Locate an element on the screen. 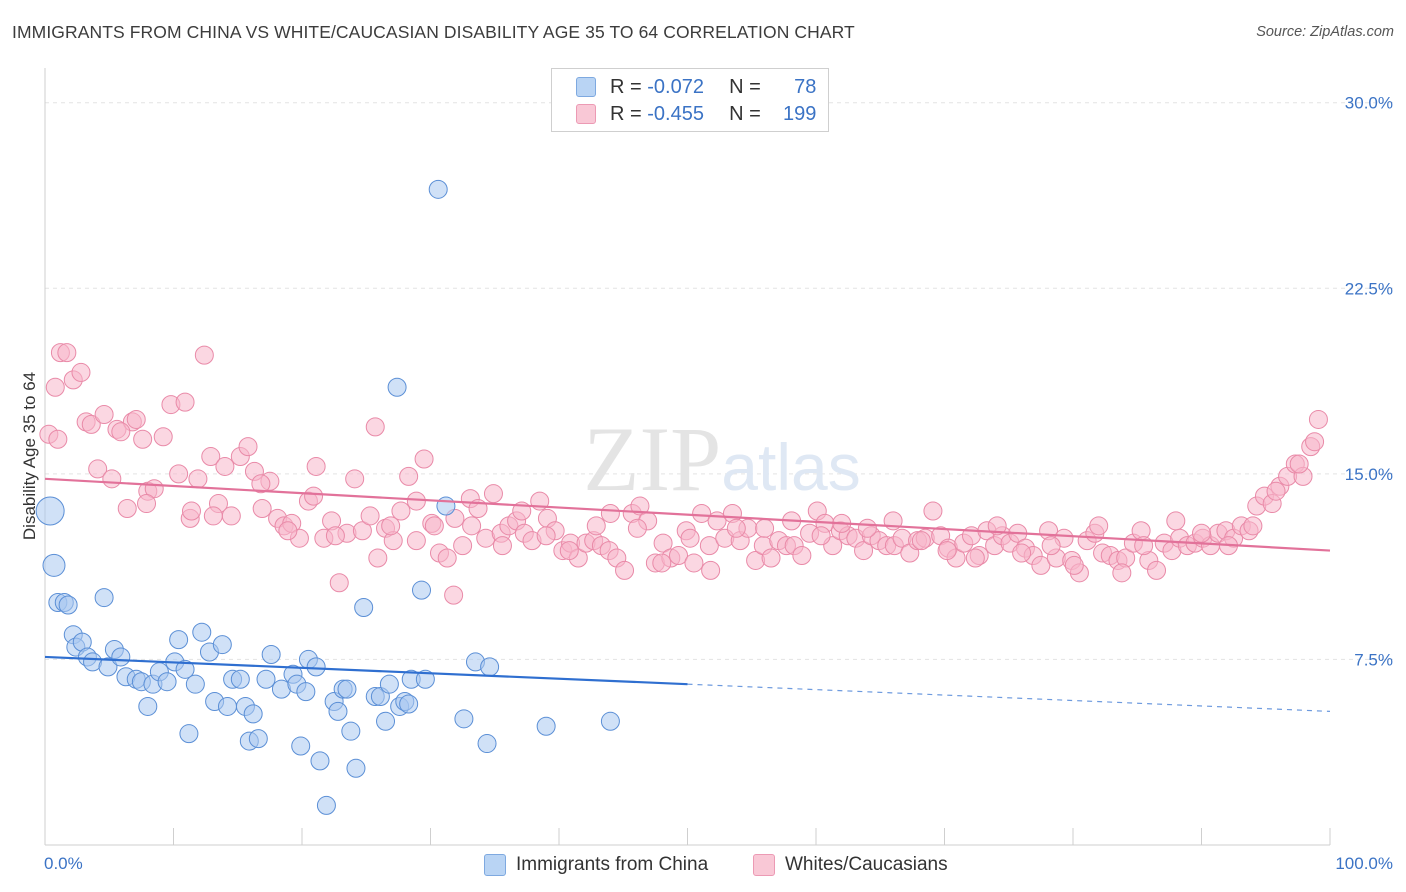 This screenshot has height=892, width=1406. correlation-legend: R = -0.072 N = 78 R = -0.455 N = 199 is located at coordinates (690, 100).